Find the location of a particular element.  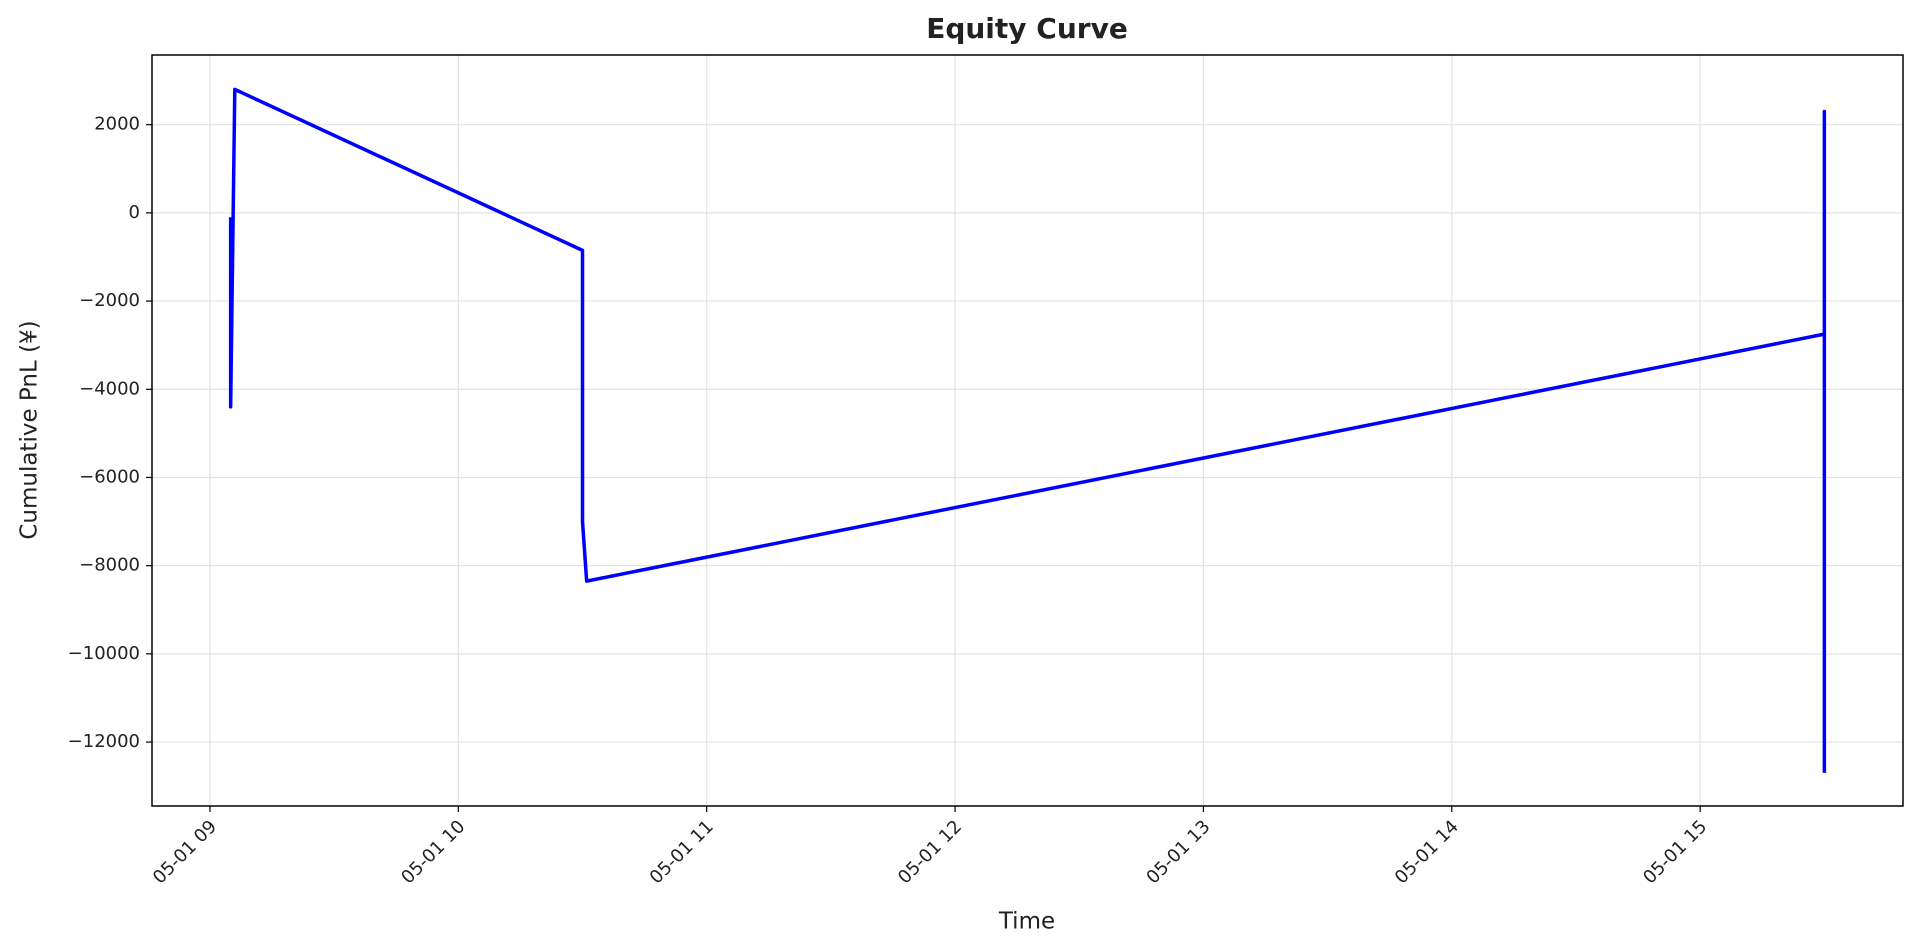

x-axis-label: Time is located at coordinates (1026, 922).